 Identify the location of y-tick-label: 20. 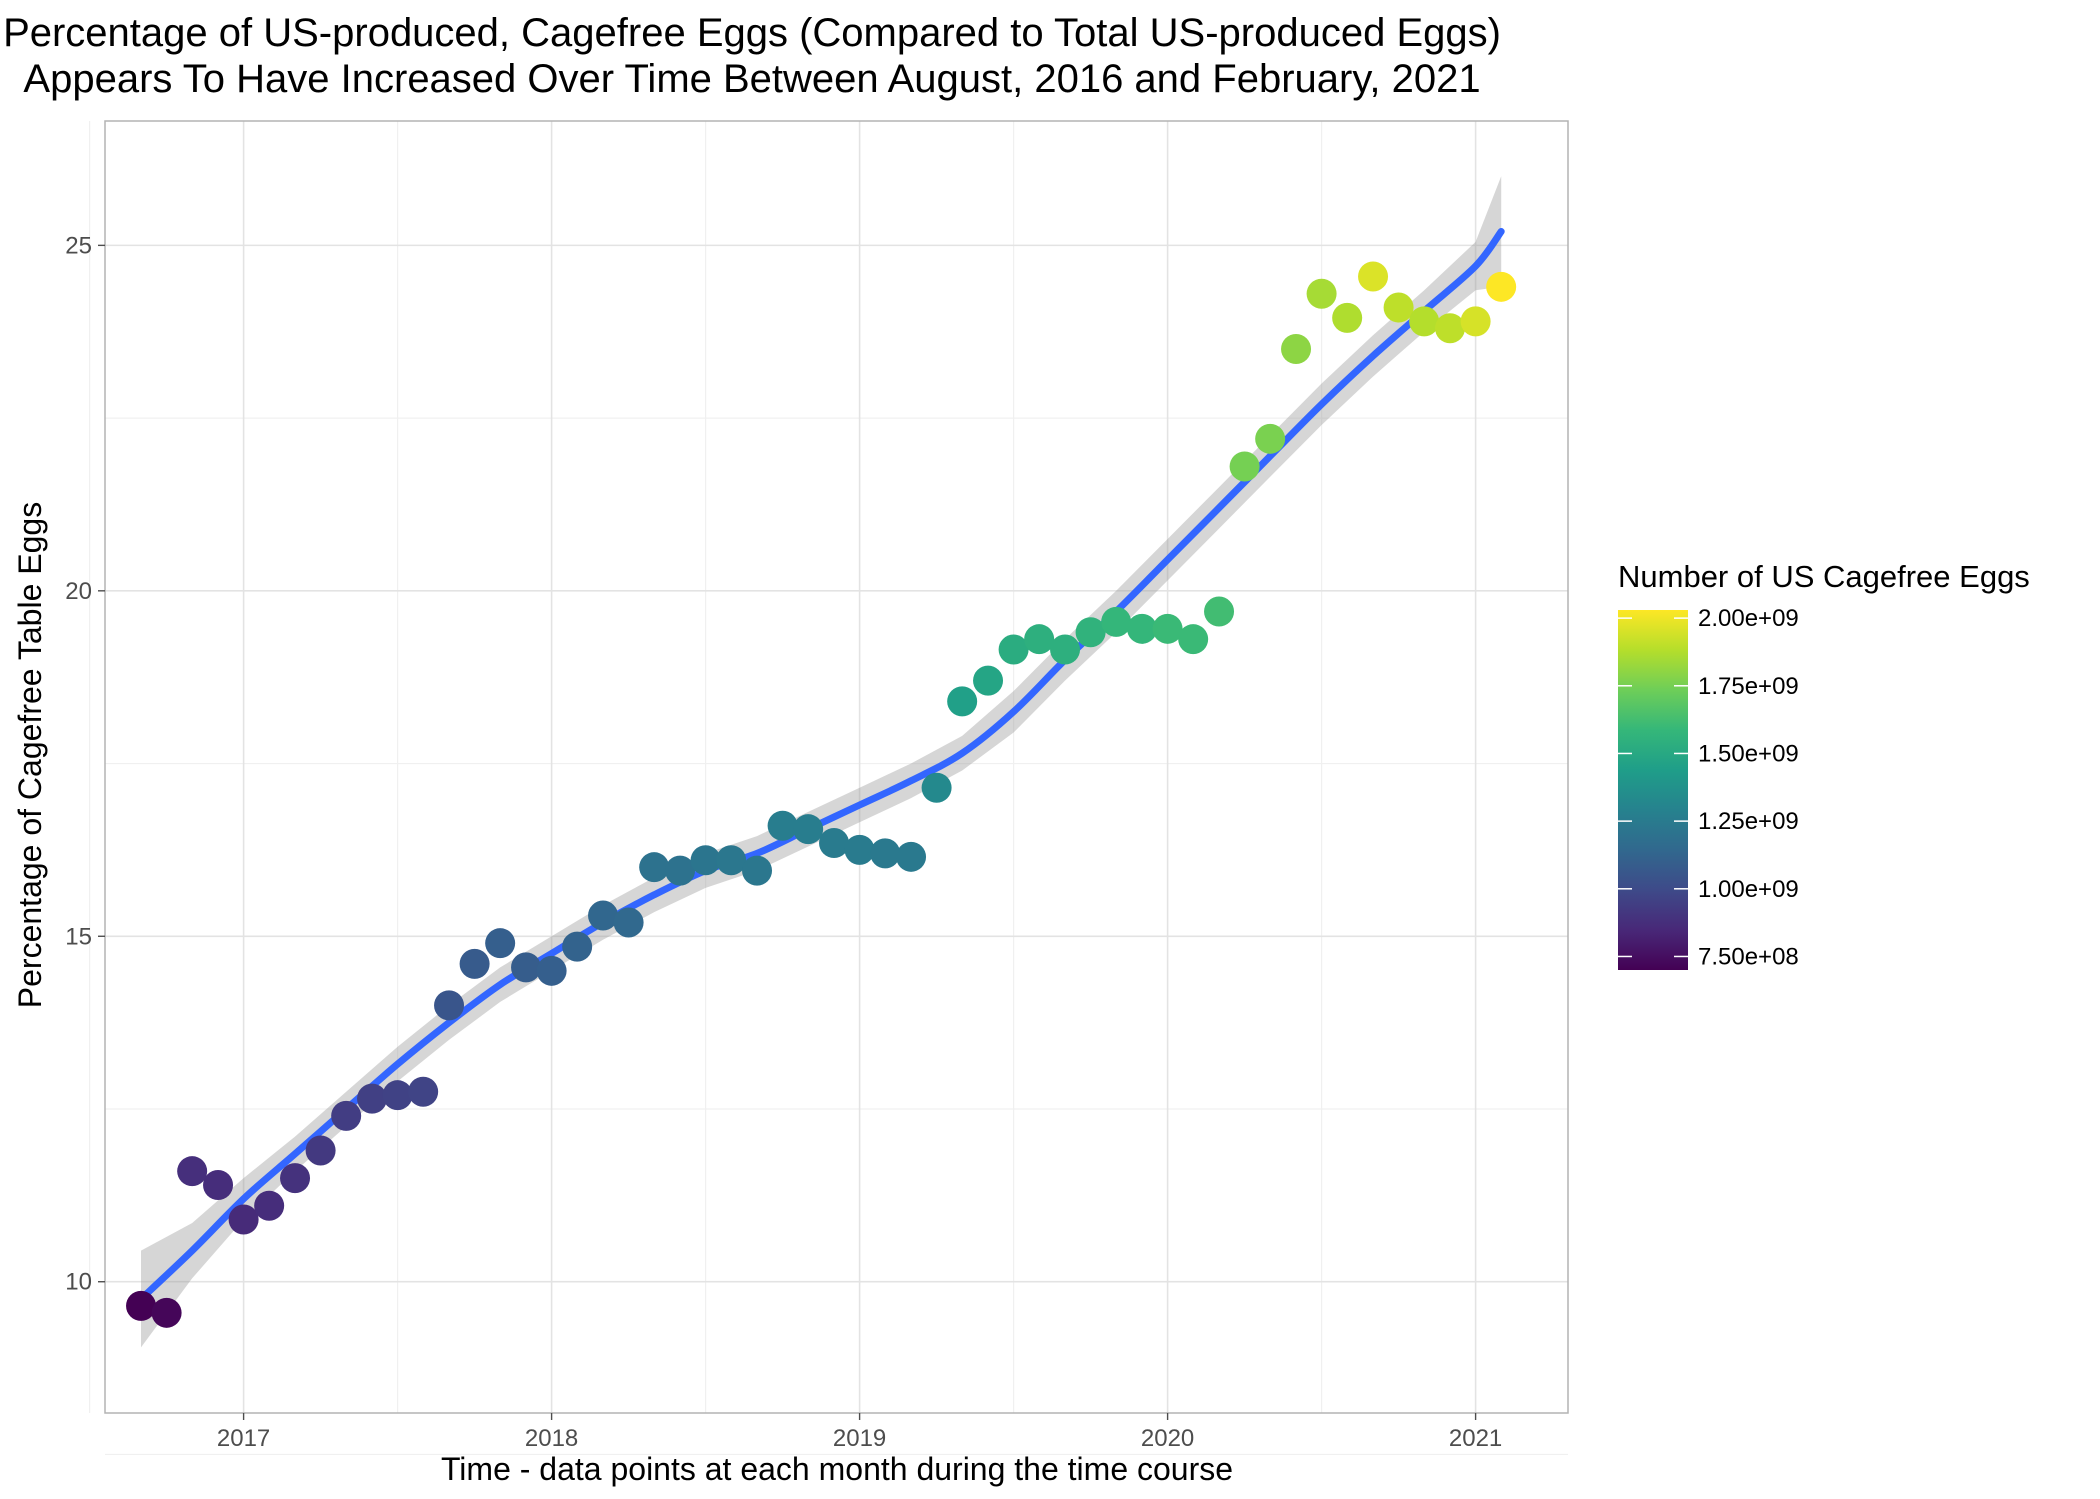
(78, 591).